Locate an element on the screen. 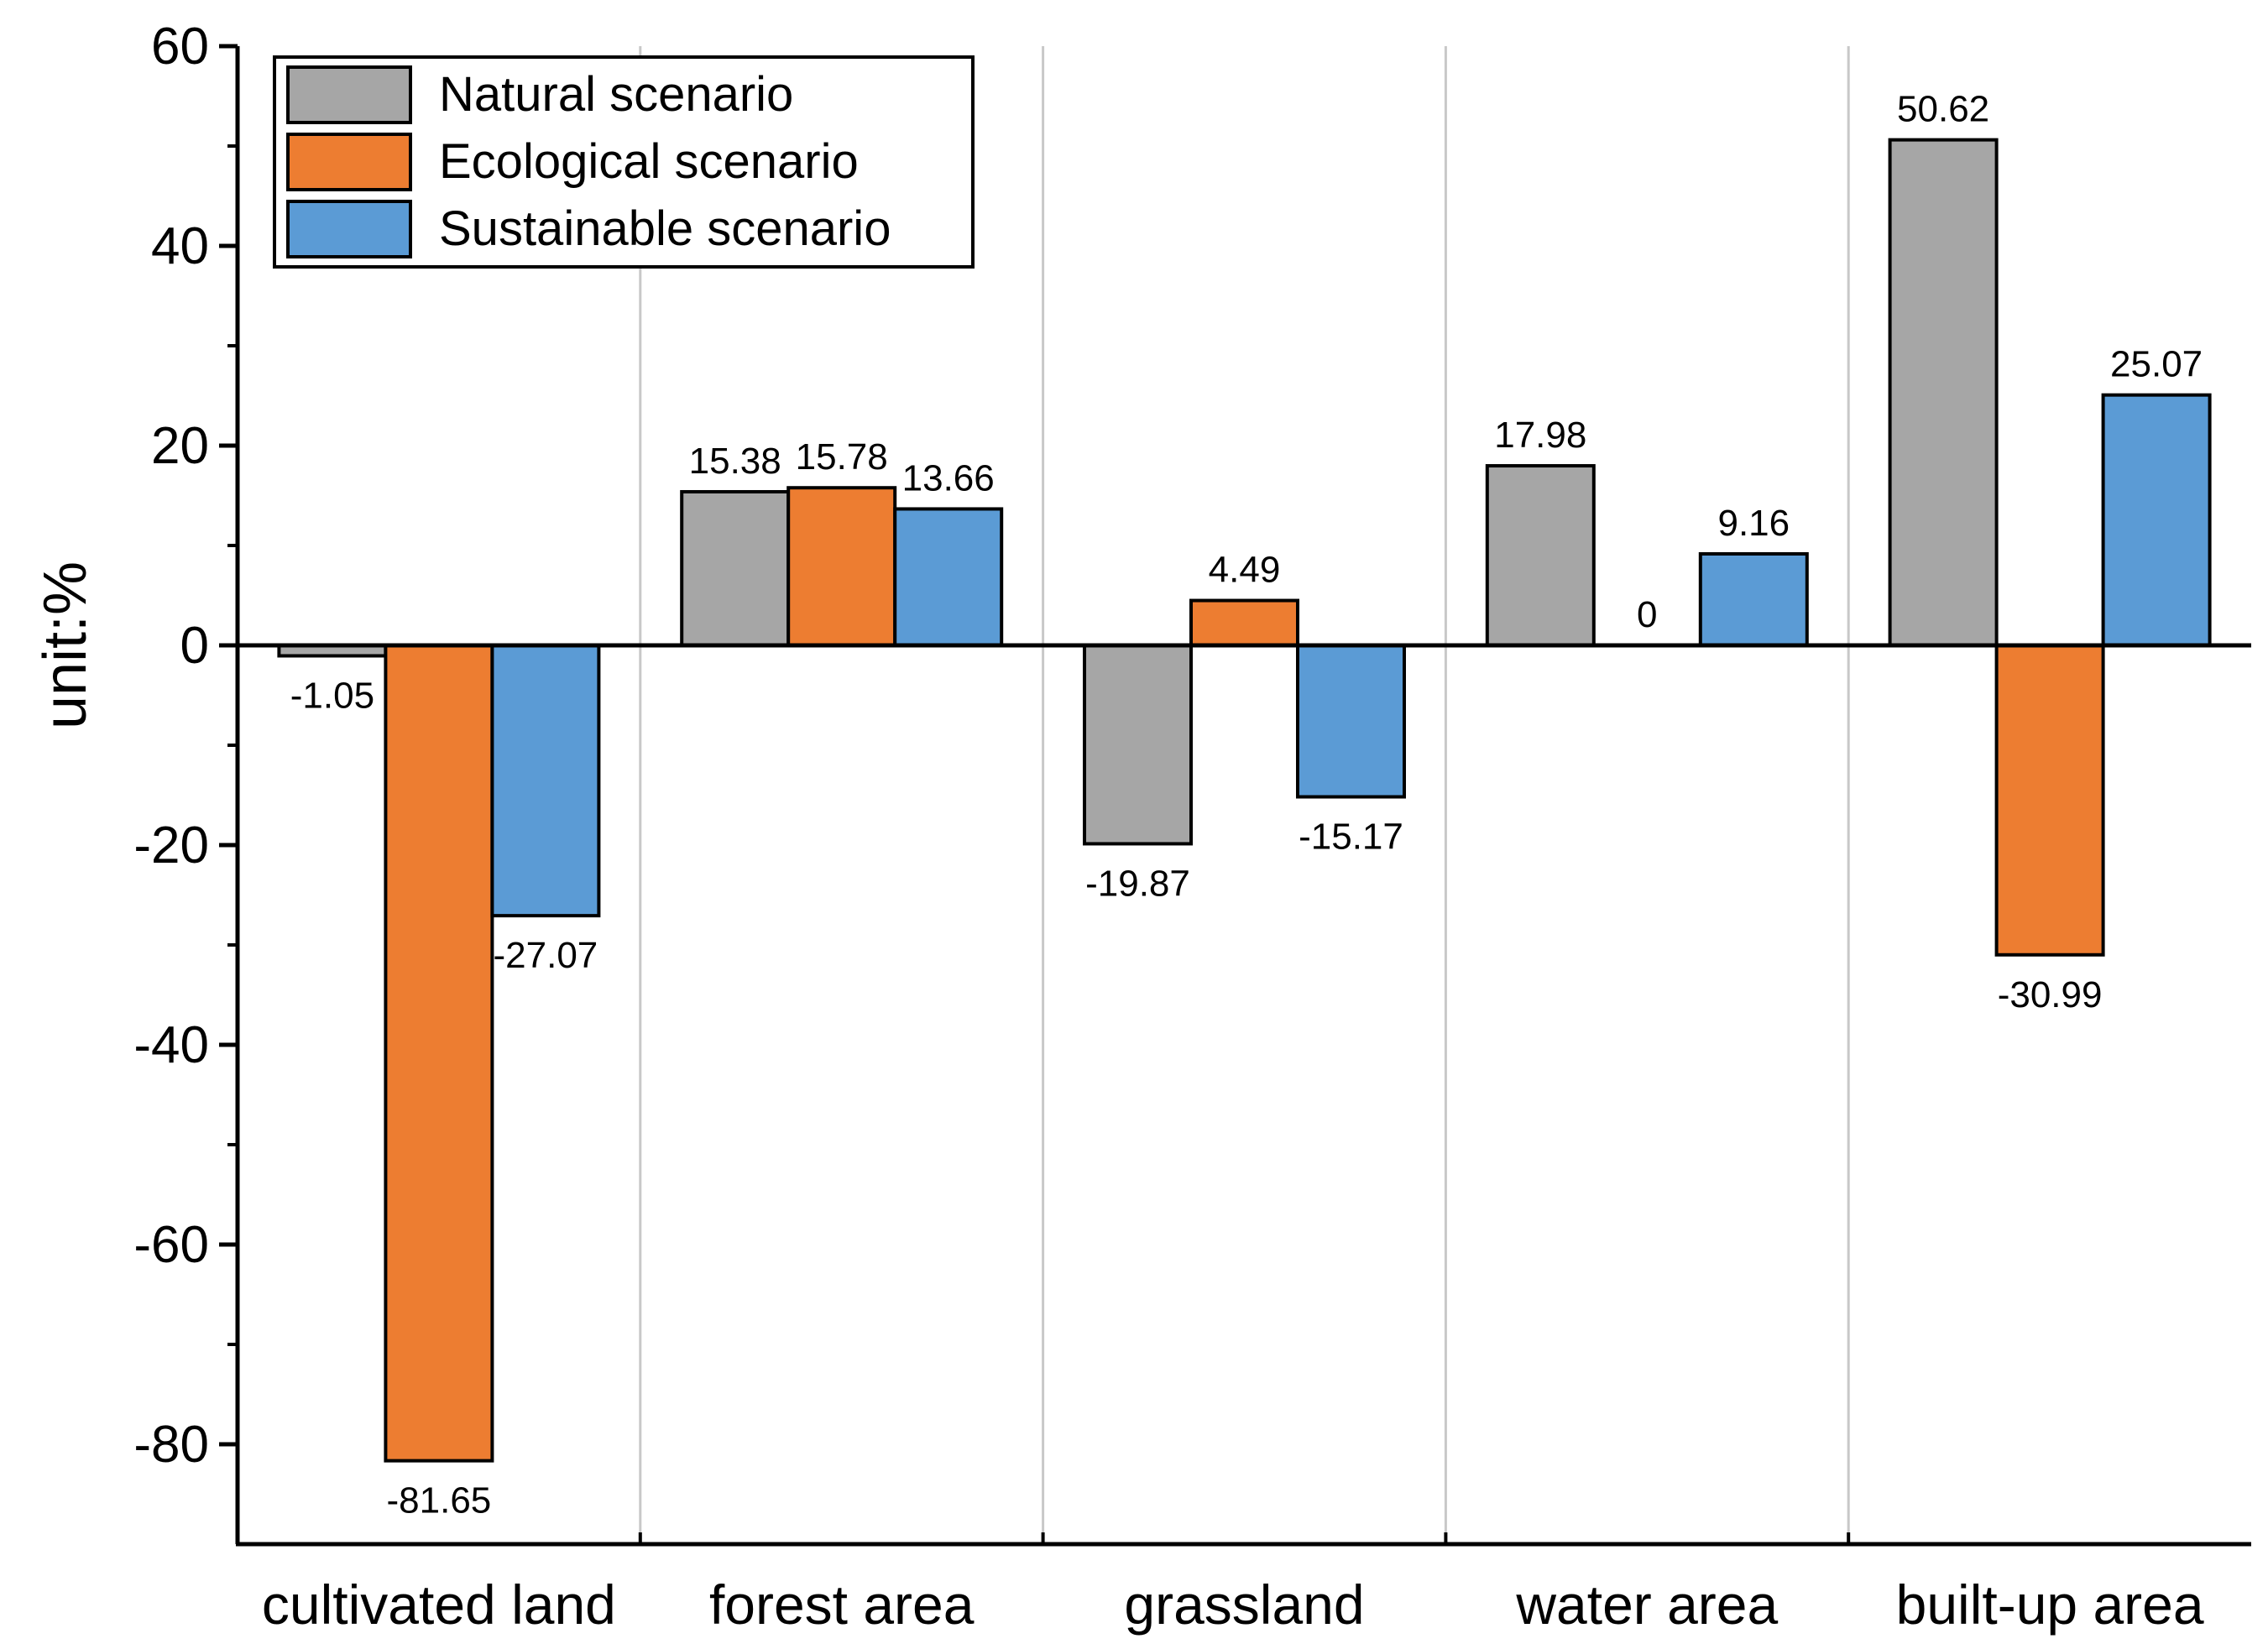 The width and height of the screenshot is (2268, 1644). data-label: 17.98 is located at coordinates (1540, 436).